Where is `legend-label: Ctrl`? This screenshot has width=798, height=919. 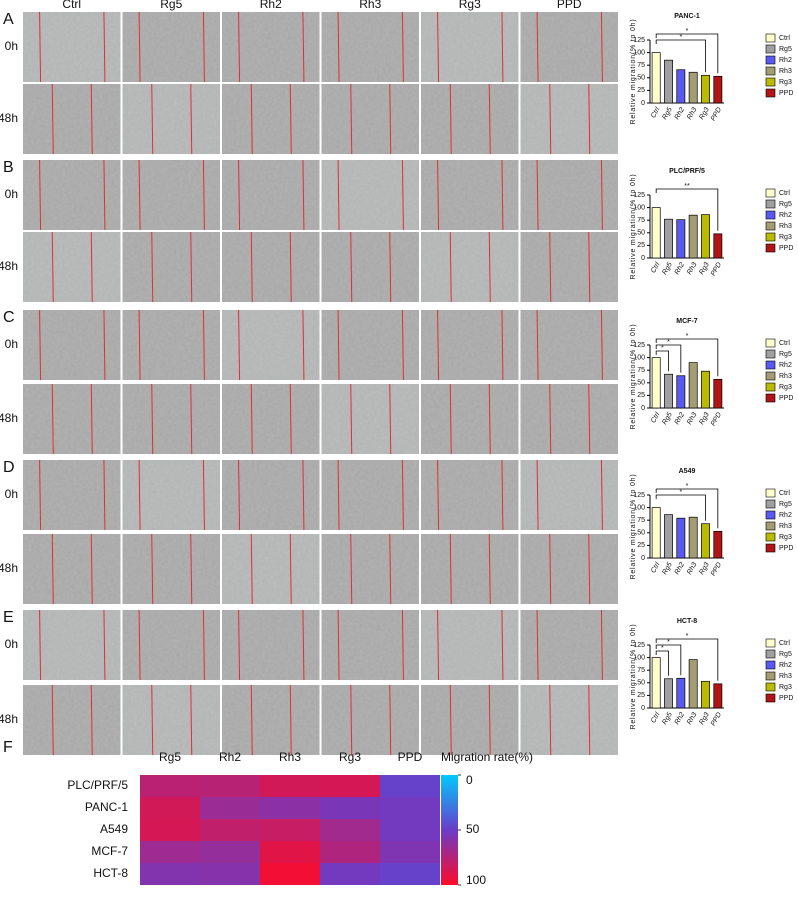 legend-label: Ctrl is located at coordinates (784, 193).